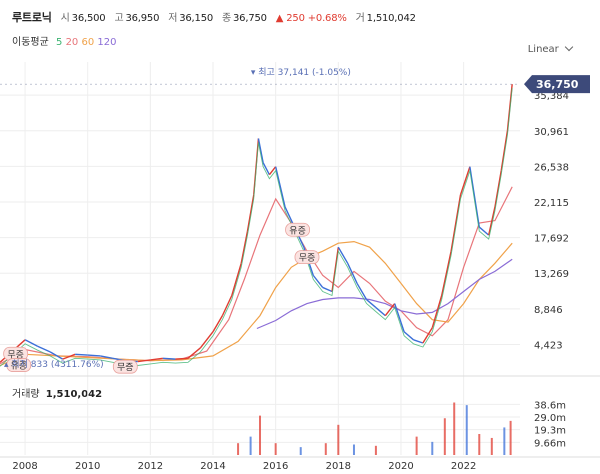 The image size is (600, 474). I want to click on y-tick-label: 17,692, so click(551, 239).